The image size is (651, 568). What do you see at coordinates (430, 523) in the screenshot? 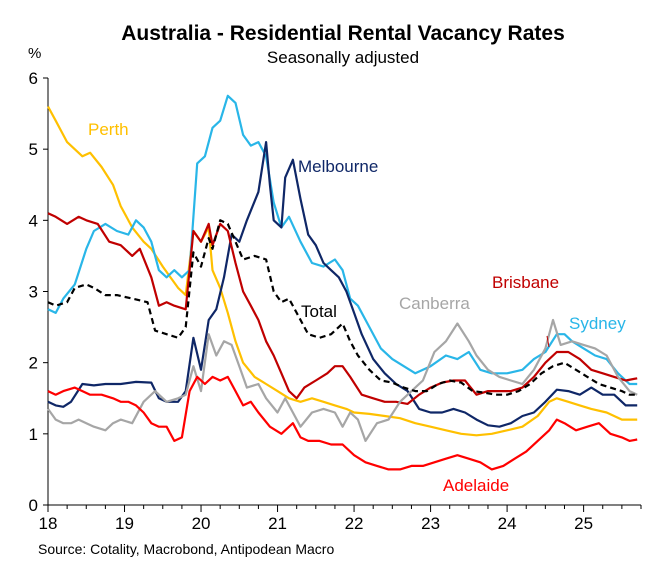
I see `x-tick-label: 23` at bounding box center [430, 523].